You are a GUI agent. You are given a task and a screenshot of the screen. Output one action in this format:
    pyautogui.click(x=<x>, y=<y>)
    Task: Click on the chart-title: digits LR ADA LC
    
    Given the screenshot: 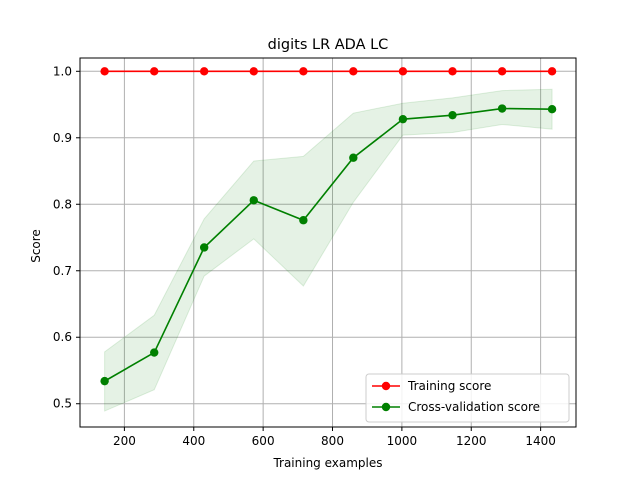 What is the action you would take?
    pyautogui.click(x=328, y=45)
    